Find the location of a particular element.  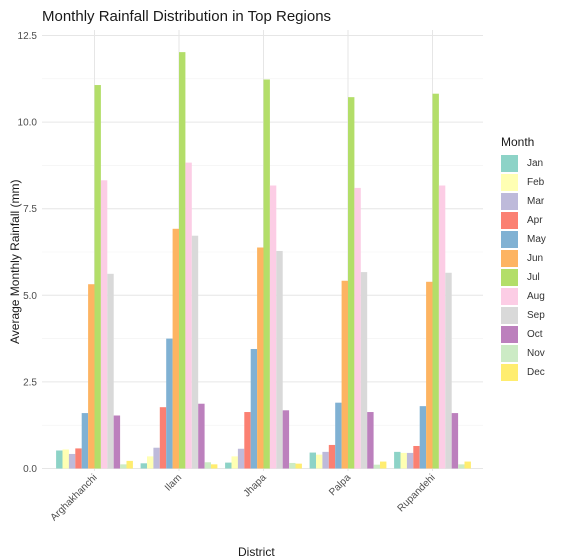

bar-jul-ilam is located at coordinates (182, 260).